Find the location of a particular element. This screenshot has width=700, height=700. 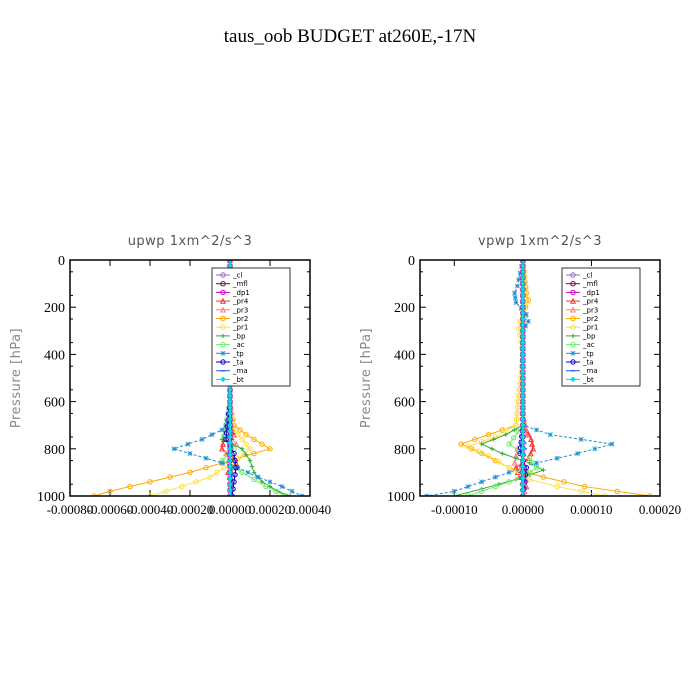

legend-label: _mfl is located at coordinates (590, 284).